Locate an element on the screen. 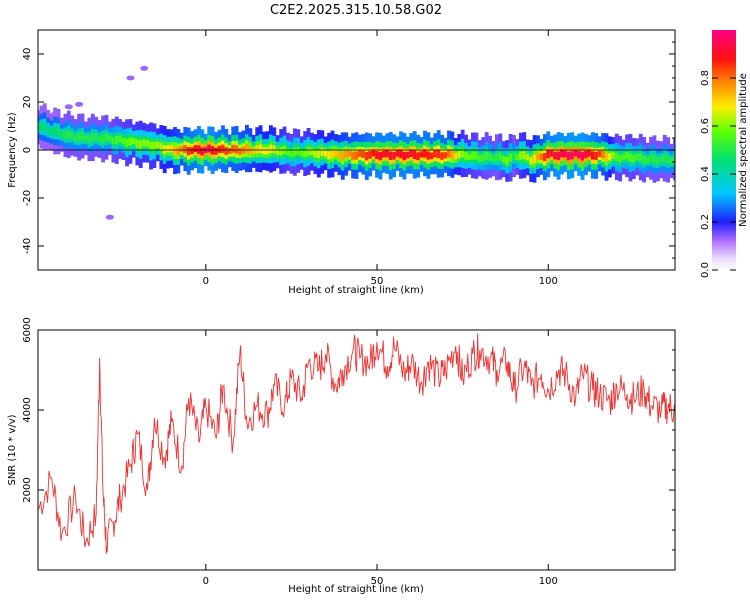 This screenshot has width=750, height=600. chart-title: C2E2.2025.315.10.58.G02 is located at coordinates (356, 10).